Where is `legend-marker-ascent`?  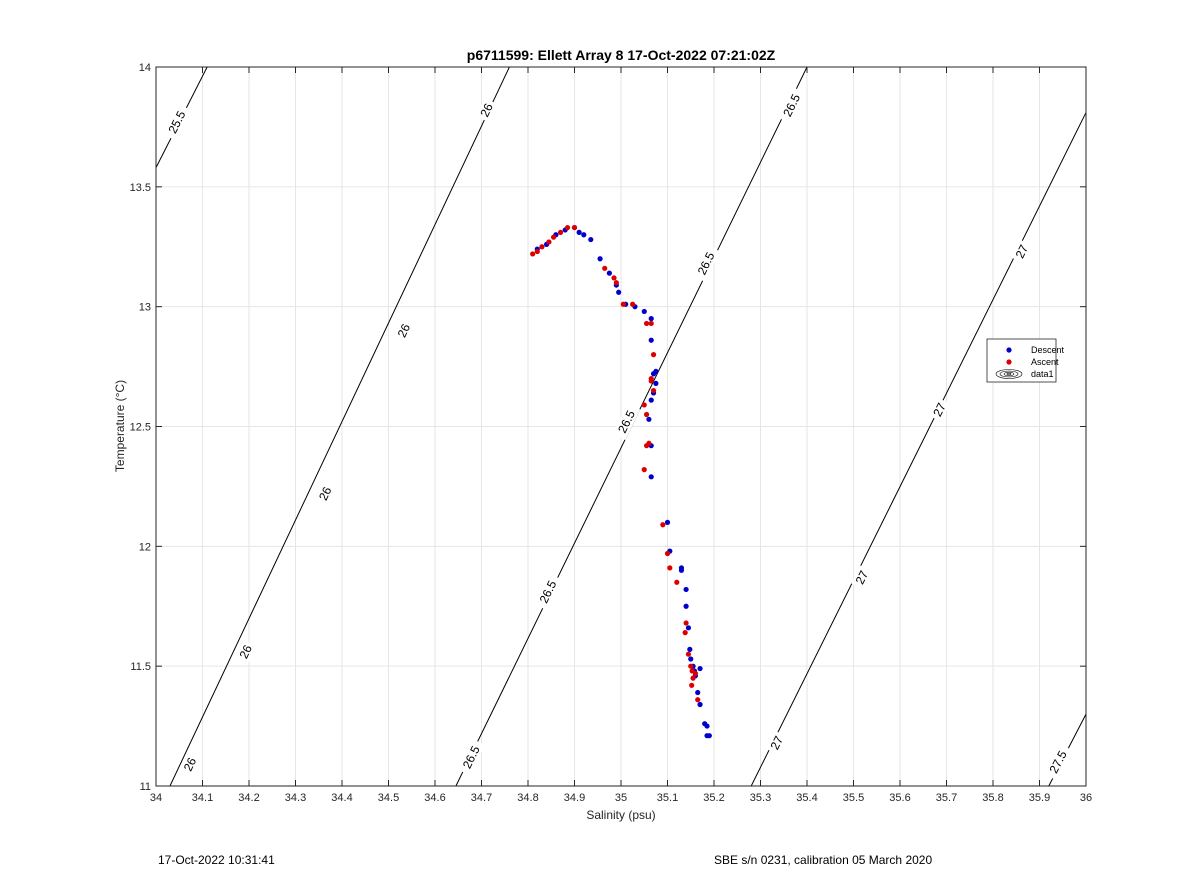
legend-marker-ascent is located at coordinates (1009, 362).